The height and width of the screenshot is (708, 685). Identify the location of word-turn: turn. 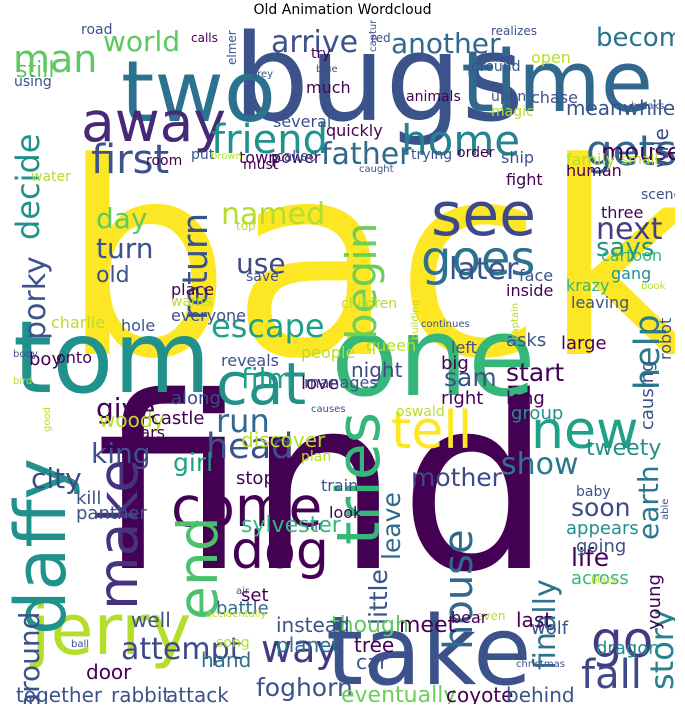
(125, 248).